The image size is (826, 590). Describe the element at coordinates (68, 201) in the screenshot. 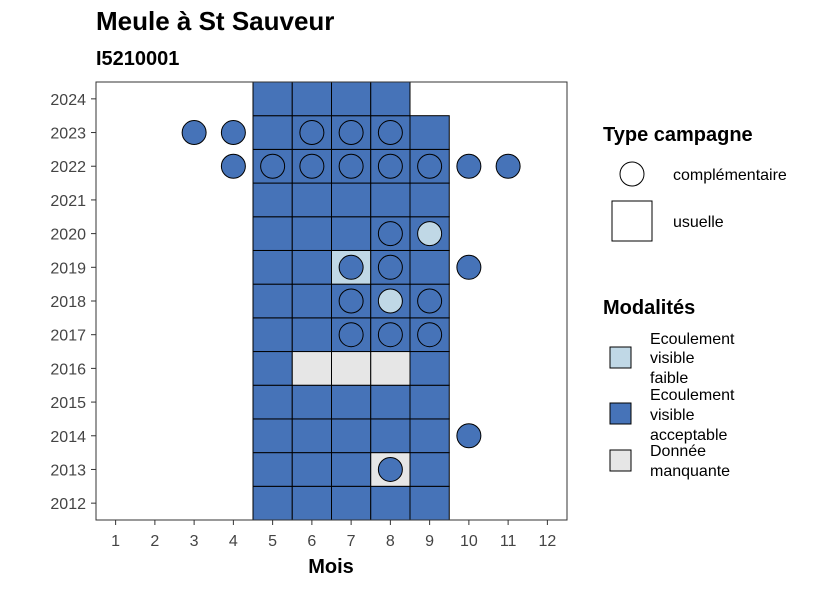

I see `y-tick-label-2021: 2021` at that location.